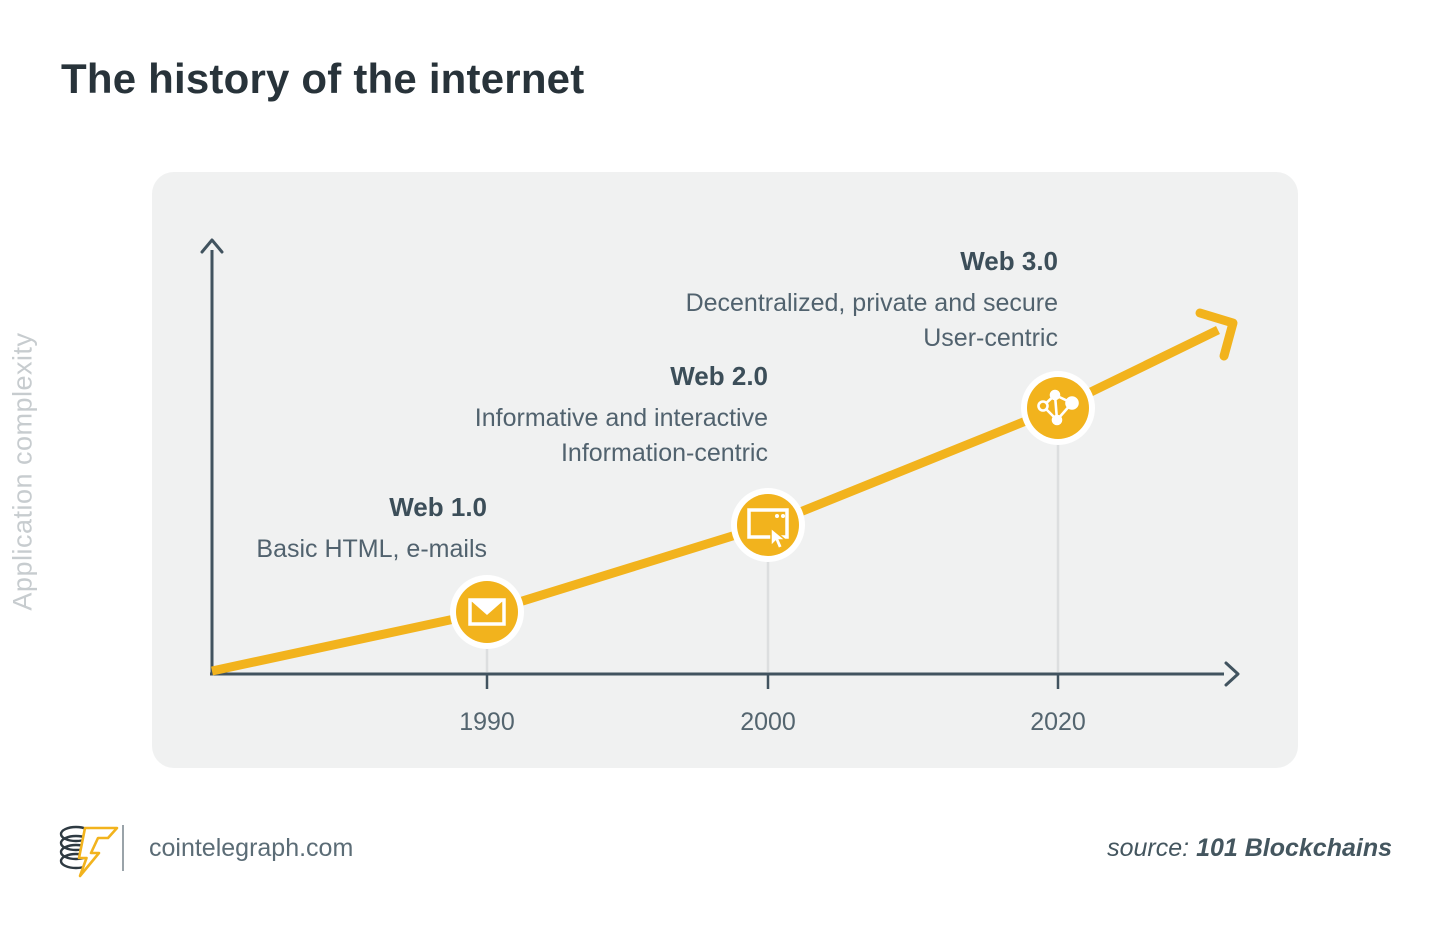 The height and width of the screenshot is (929, 1450). Describe the element at coordinates (772, 682) in the screenshot. I see `x-axis-ticks` at that location.